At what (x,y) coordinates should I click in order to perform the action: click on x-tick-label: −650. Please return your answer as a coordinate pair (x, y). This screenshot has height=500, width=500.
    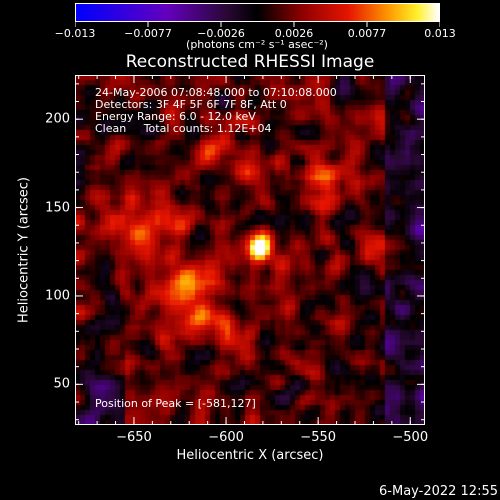
    Looking at the image, I should click on (134, 437).